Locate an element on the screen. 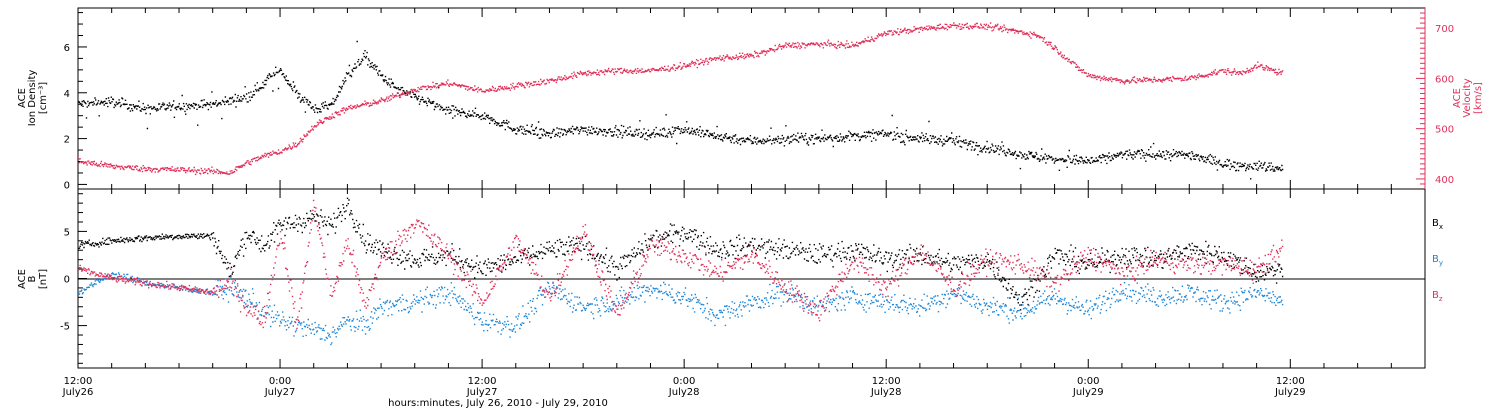 This screenshot has width=1500, height=410. y-tick-label-b: 0 is located at coordinates (67, 280).